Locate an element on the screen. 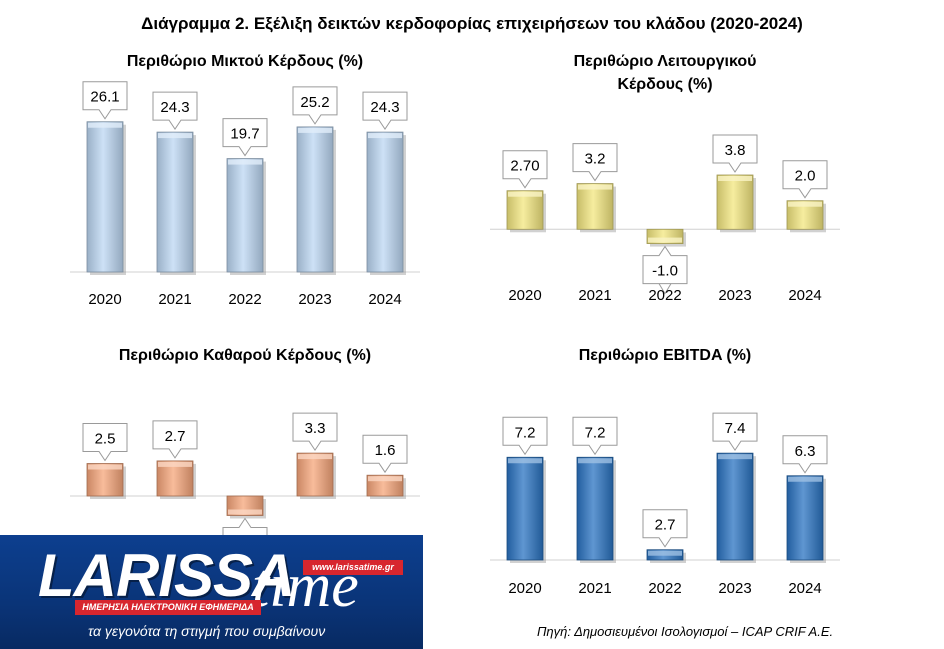 This screenshot has width=944, height=649. data-label-2023: 3.8 is located at coordinates (735, 153).